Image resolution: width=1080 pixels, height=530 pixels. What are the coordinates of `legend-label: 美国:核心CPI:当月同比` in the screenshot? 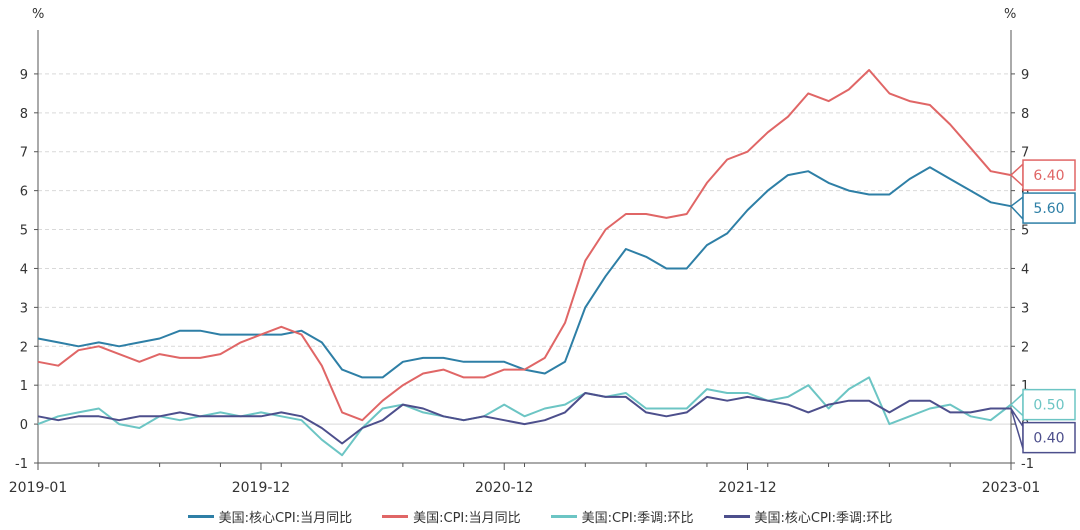 It's located at (285, 518).